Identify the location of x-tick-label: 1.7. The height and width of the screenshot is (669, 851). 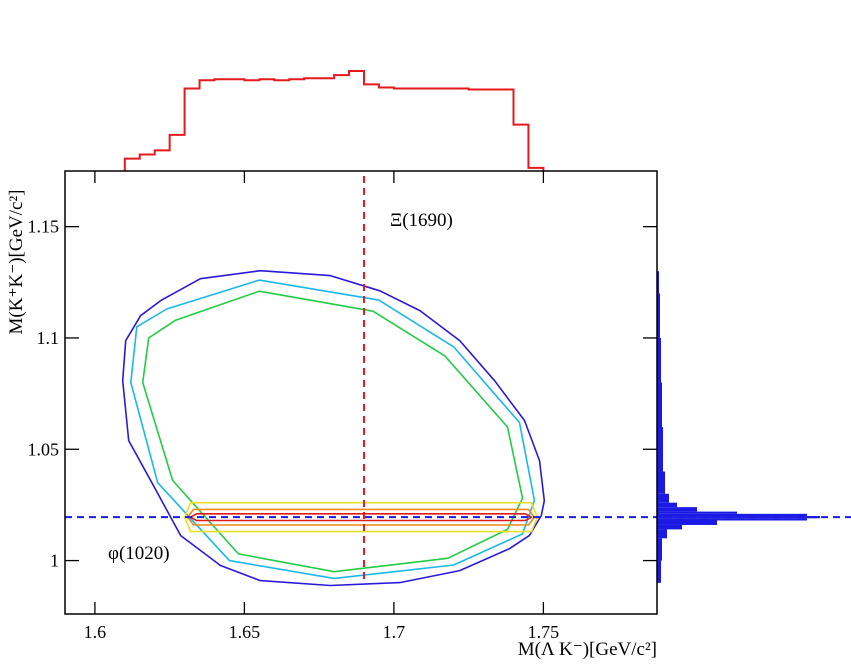
(394, 632).